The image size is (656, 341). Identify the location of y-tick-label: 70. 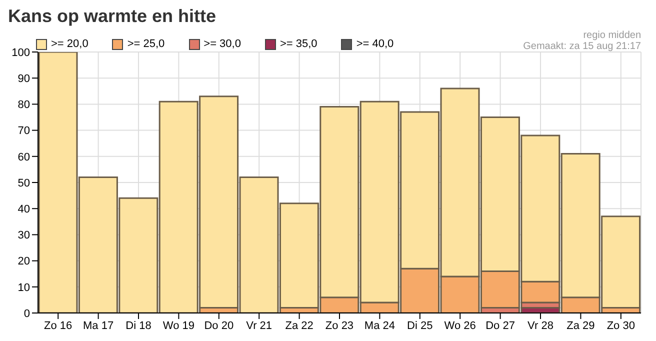
(24, 131).